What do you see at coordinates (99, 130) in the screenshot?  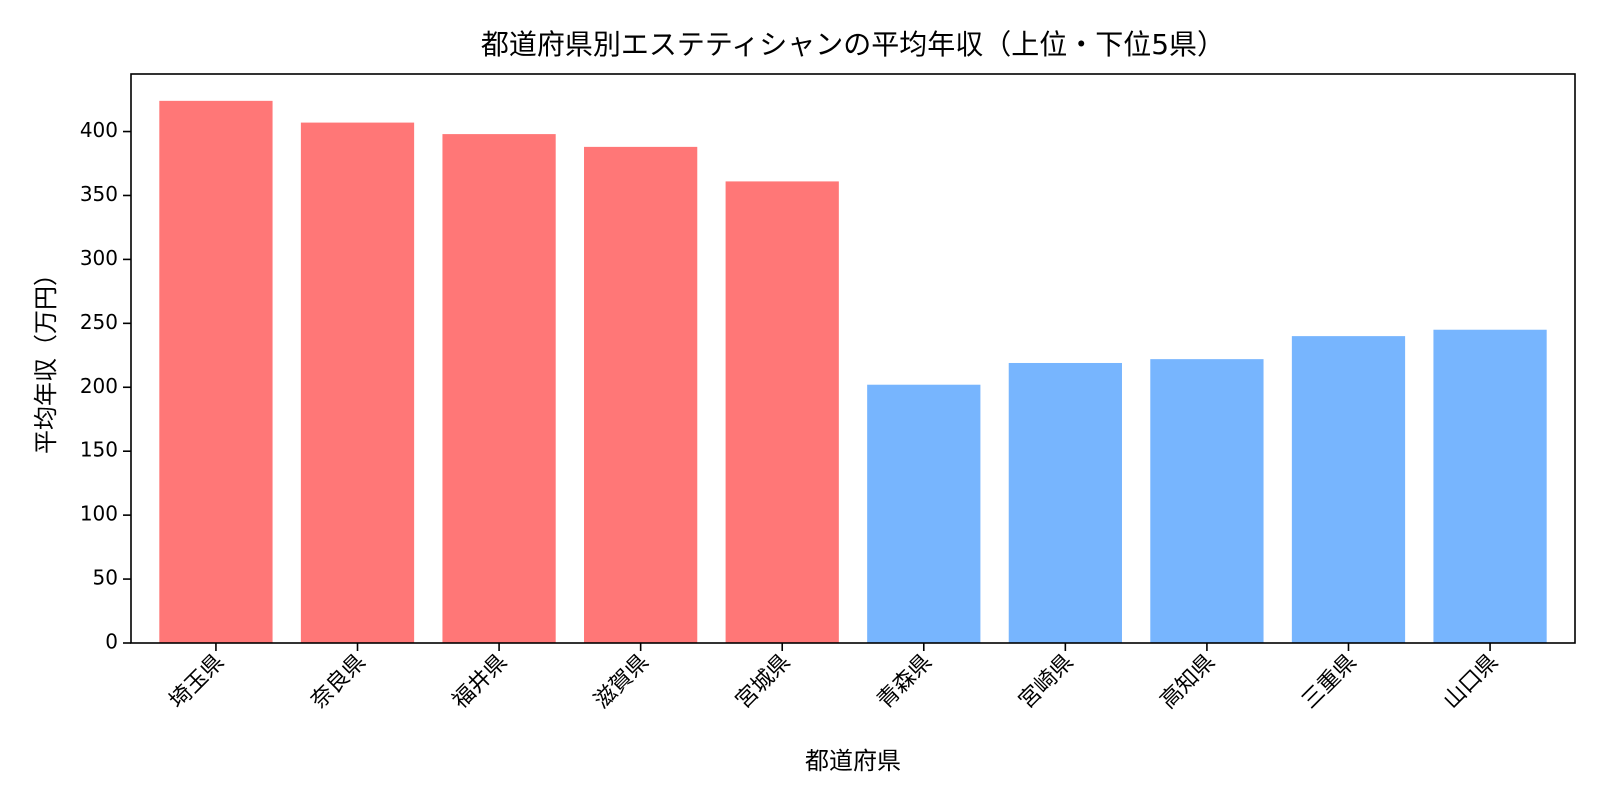 I see `y-tick-label: 400` at bounding box center [99, 130].